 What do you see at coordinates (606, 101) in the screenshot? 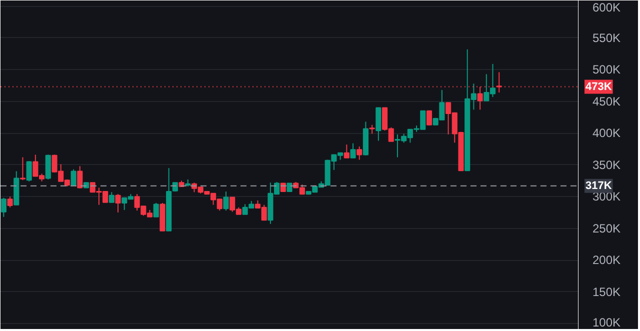
I see `y-tick-label: 450K` at bounding box center [606, 101].